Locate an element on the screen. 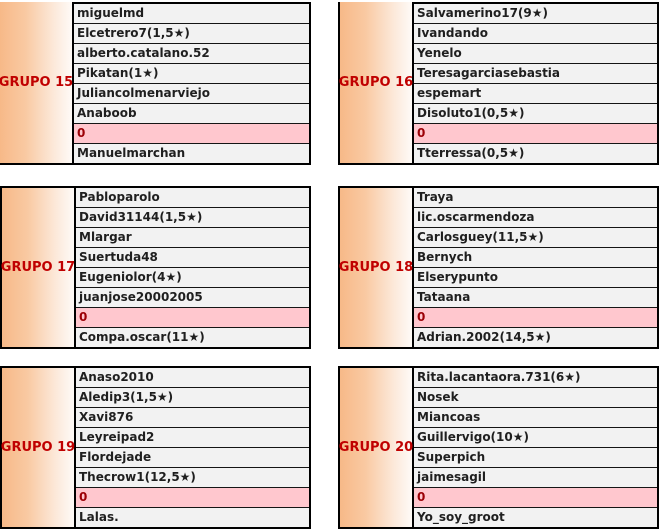 The height and width of the screenshot is (529, 662). group-19-member-cell: Leyreipad2 is located at coordinates (192, 438).